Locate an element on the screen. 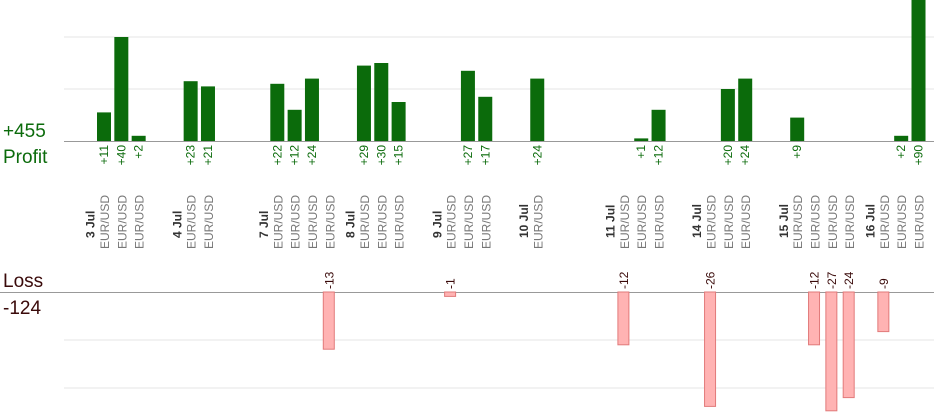  profit-value-label: +1 is located at coordinates (641, 152).